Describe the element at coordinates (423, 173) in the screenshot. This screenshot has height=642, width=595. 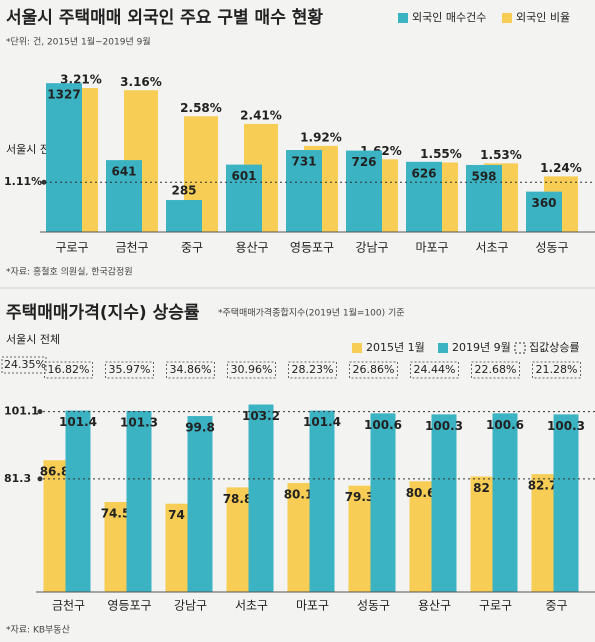
I see `value-label: 626` at that location.